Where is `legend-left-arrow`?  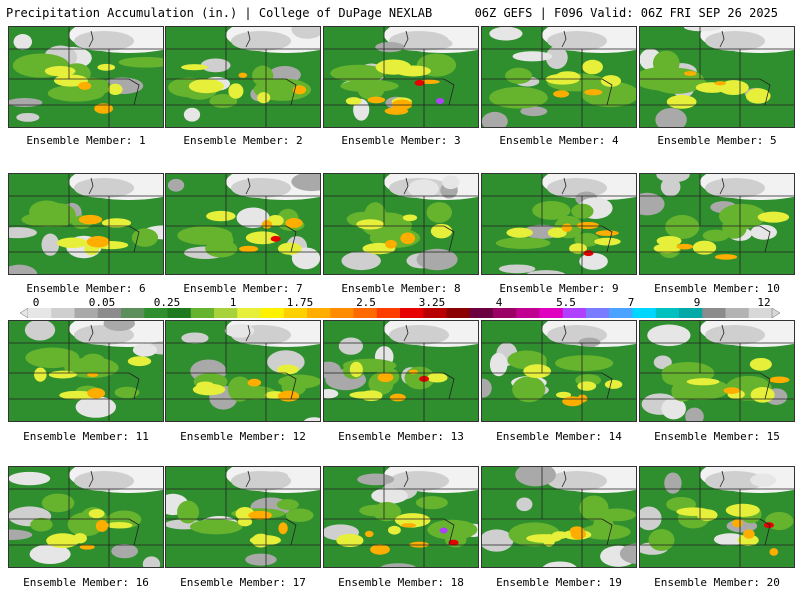 legend-left-arrow is located at coordinates (24, 313).